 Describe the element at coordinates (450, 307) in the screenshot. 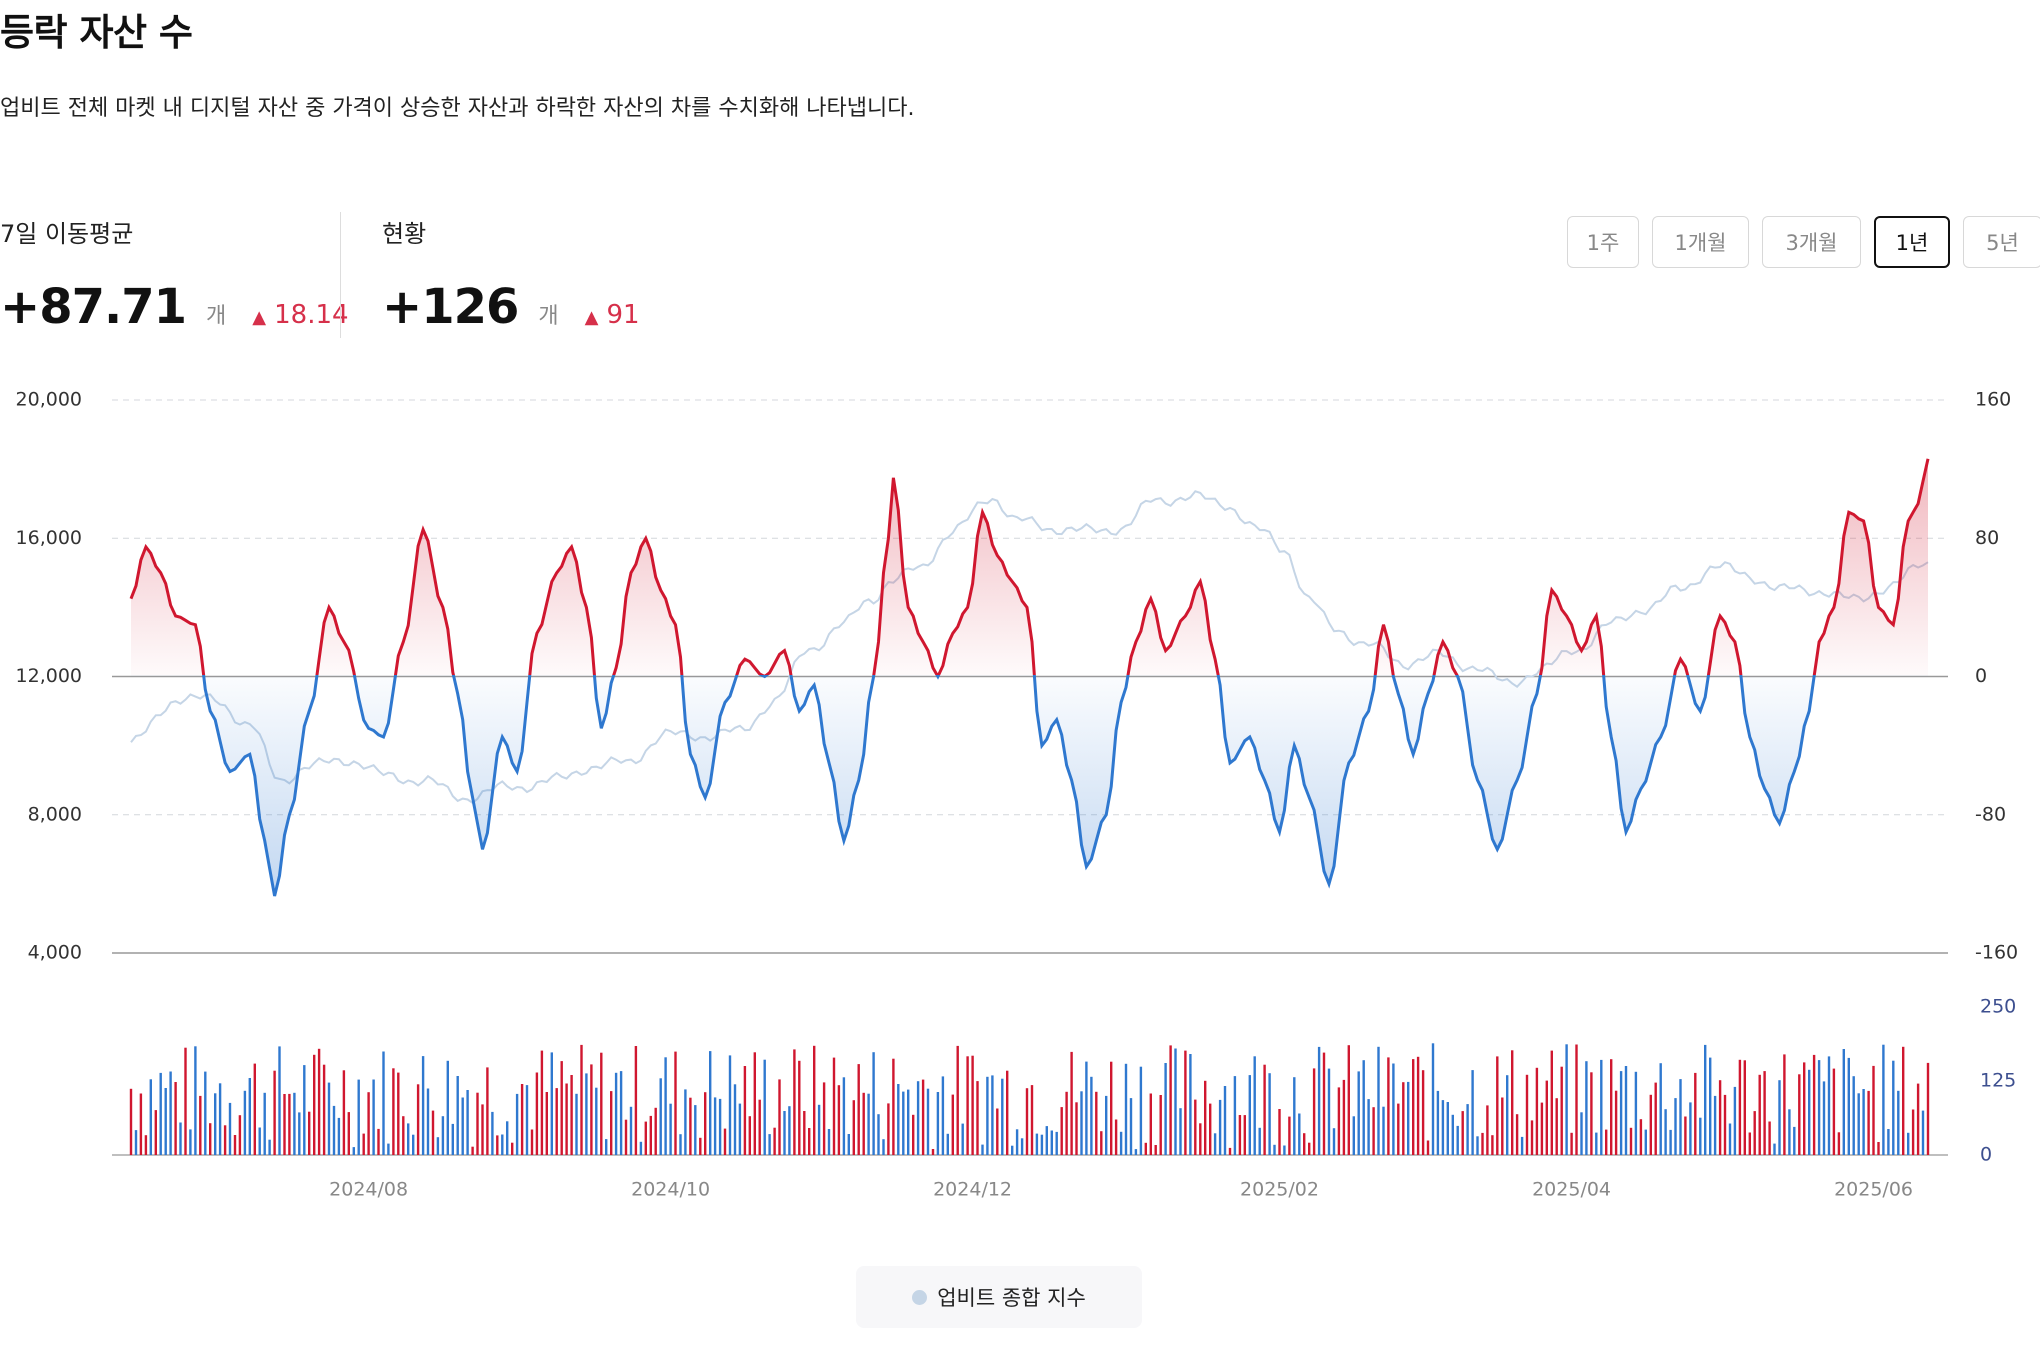

I see `metric-value: +126` at that location.